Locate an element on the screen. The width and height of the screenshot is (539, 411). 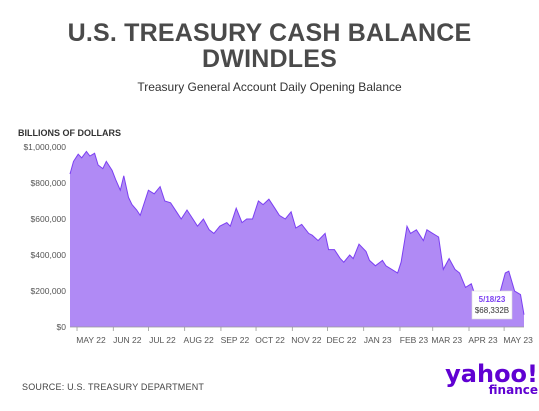
x-tick-label: MAR 23 is located at coordinates (446, 340).